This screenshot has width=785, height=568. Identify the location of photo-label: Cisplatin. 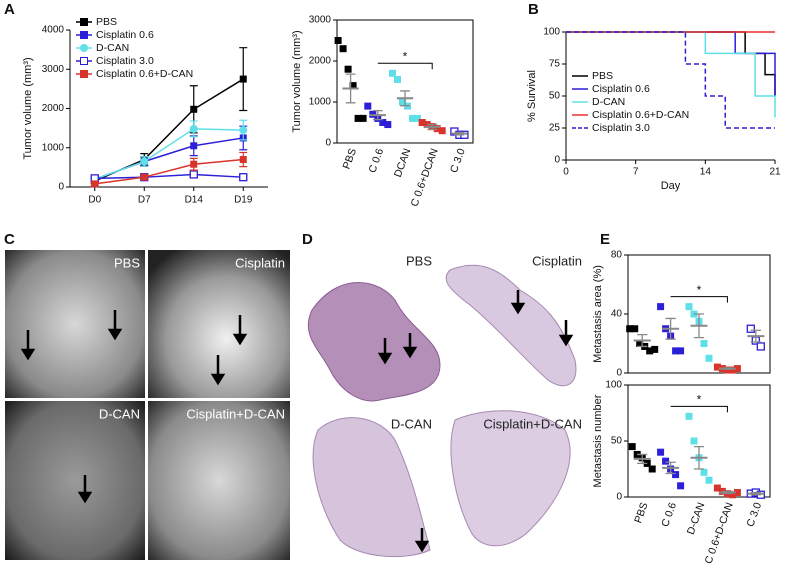
(260, 262).